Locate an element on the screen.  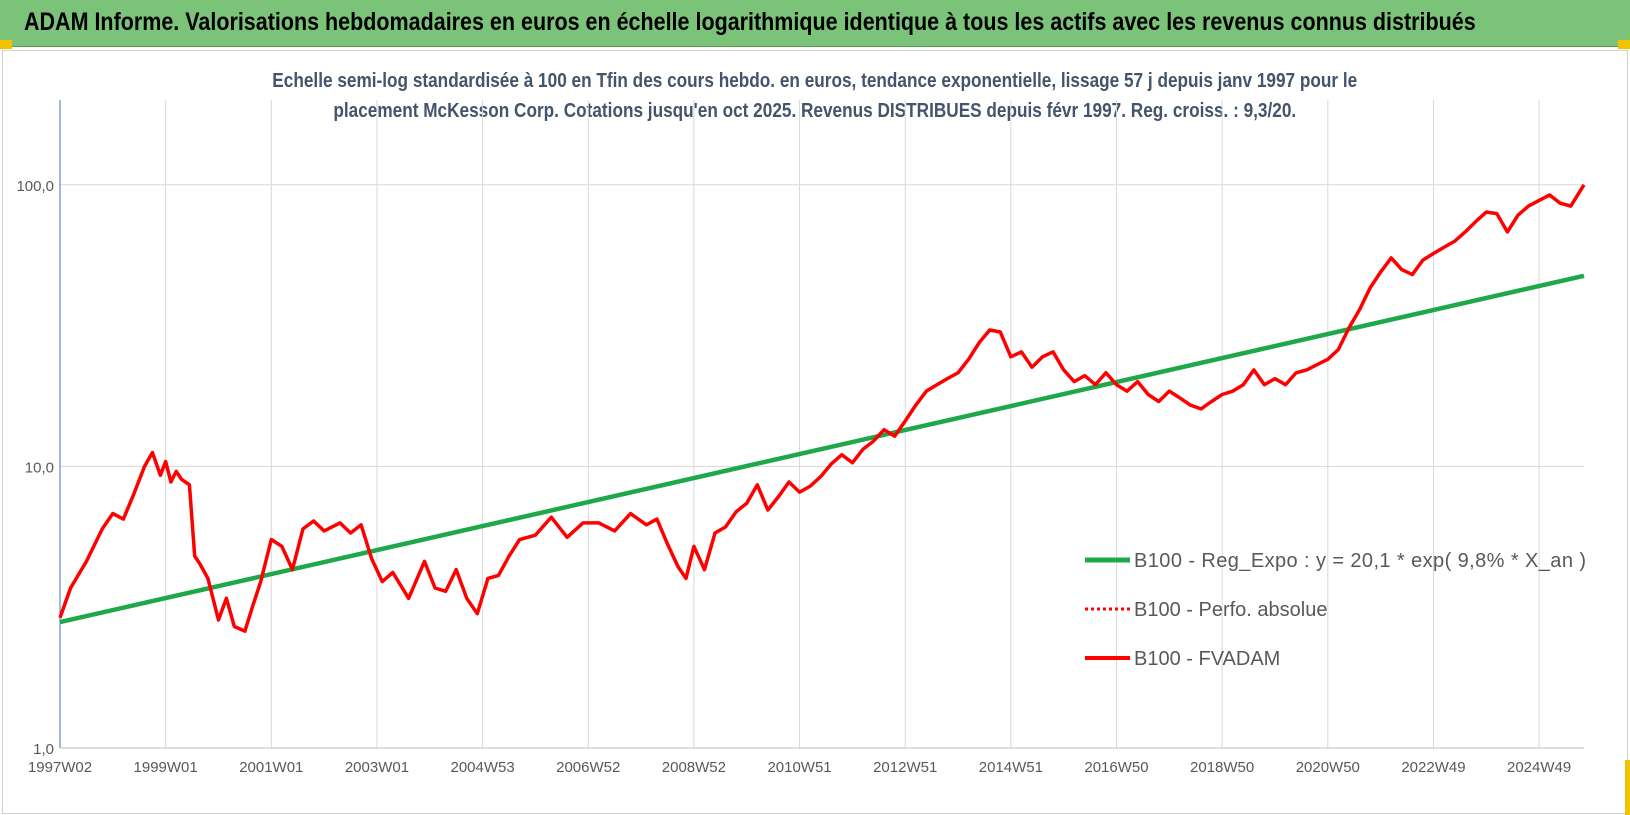
x-tick-label: 2024W49 is located at coordinates (1539, 767).